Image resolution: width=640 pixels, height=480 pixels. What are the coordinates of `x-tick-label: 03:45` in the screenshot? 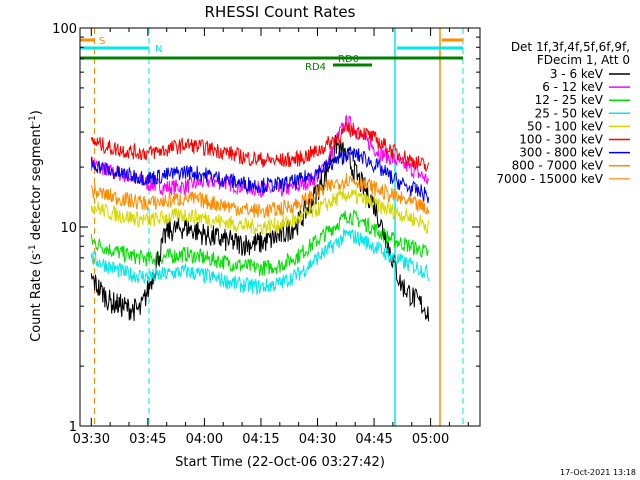 It's located at (147, 439).